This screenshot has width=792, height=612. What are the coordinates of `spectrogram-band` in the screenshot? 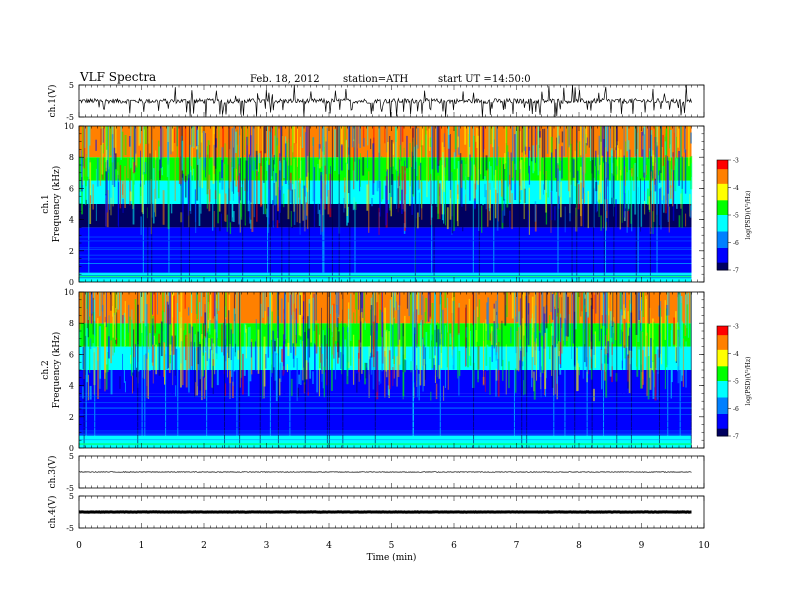 It's located at (385, 250).